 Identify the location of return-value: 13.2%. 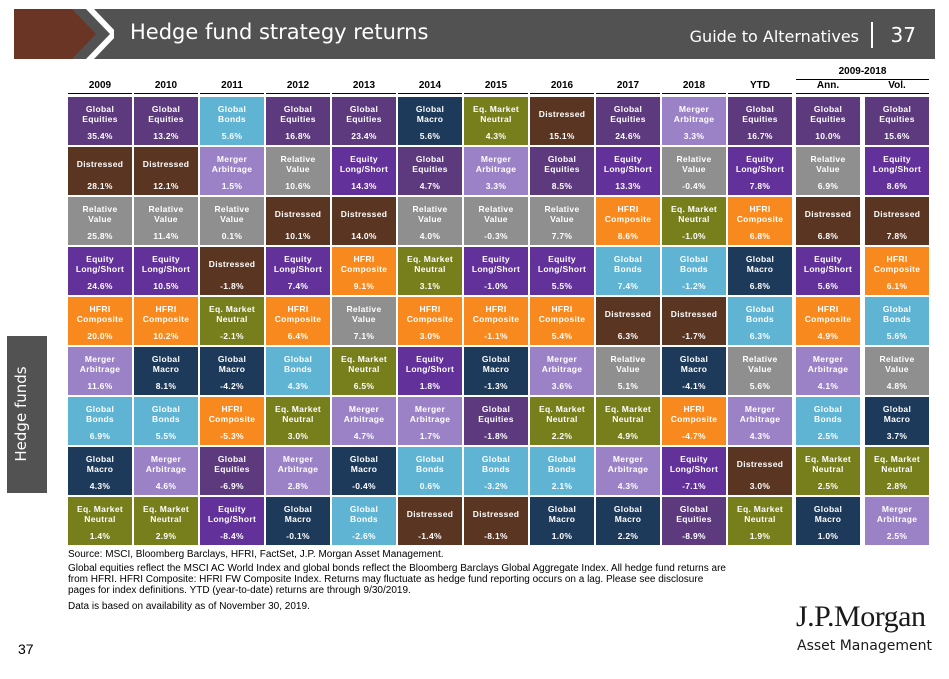
(166, 136).